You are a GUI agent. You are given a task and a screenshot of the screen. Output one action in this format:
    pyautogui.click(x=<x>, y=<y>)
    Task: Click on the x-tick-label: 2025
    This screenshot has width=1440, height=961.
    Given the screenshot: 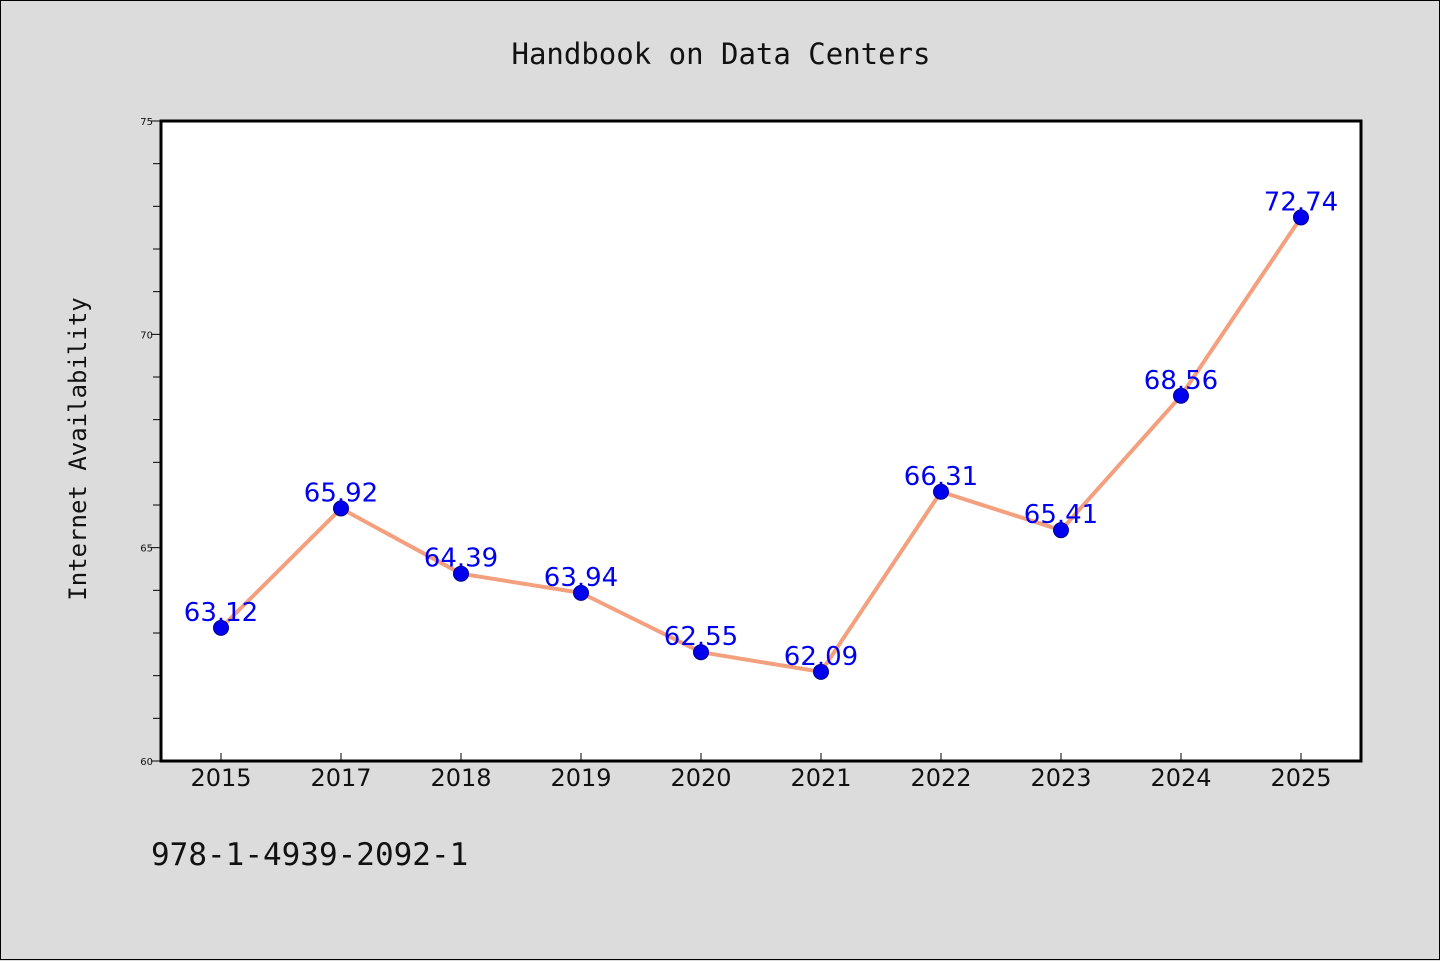 What is the action you would take?
    pyautogui.click(x=1300, y=778)
    